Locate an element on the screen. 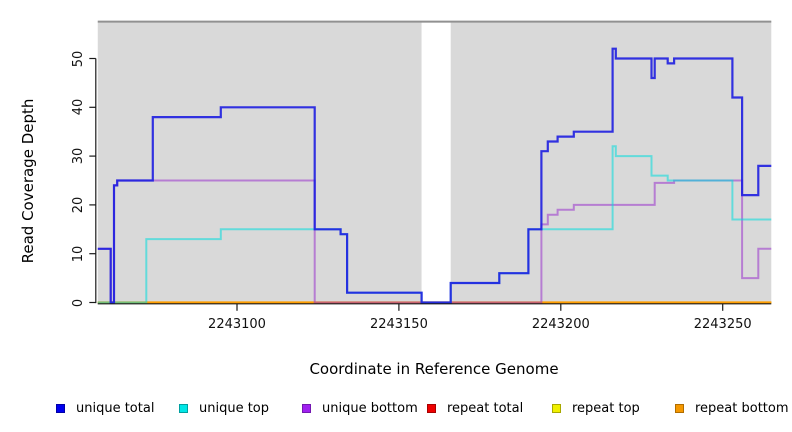 This screenshot has height=432, width=792. legend-item-repeat-bottom: repeat bottom is located at coordinates (732, 408).